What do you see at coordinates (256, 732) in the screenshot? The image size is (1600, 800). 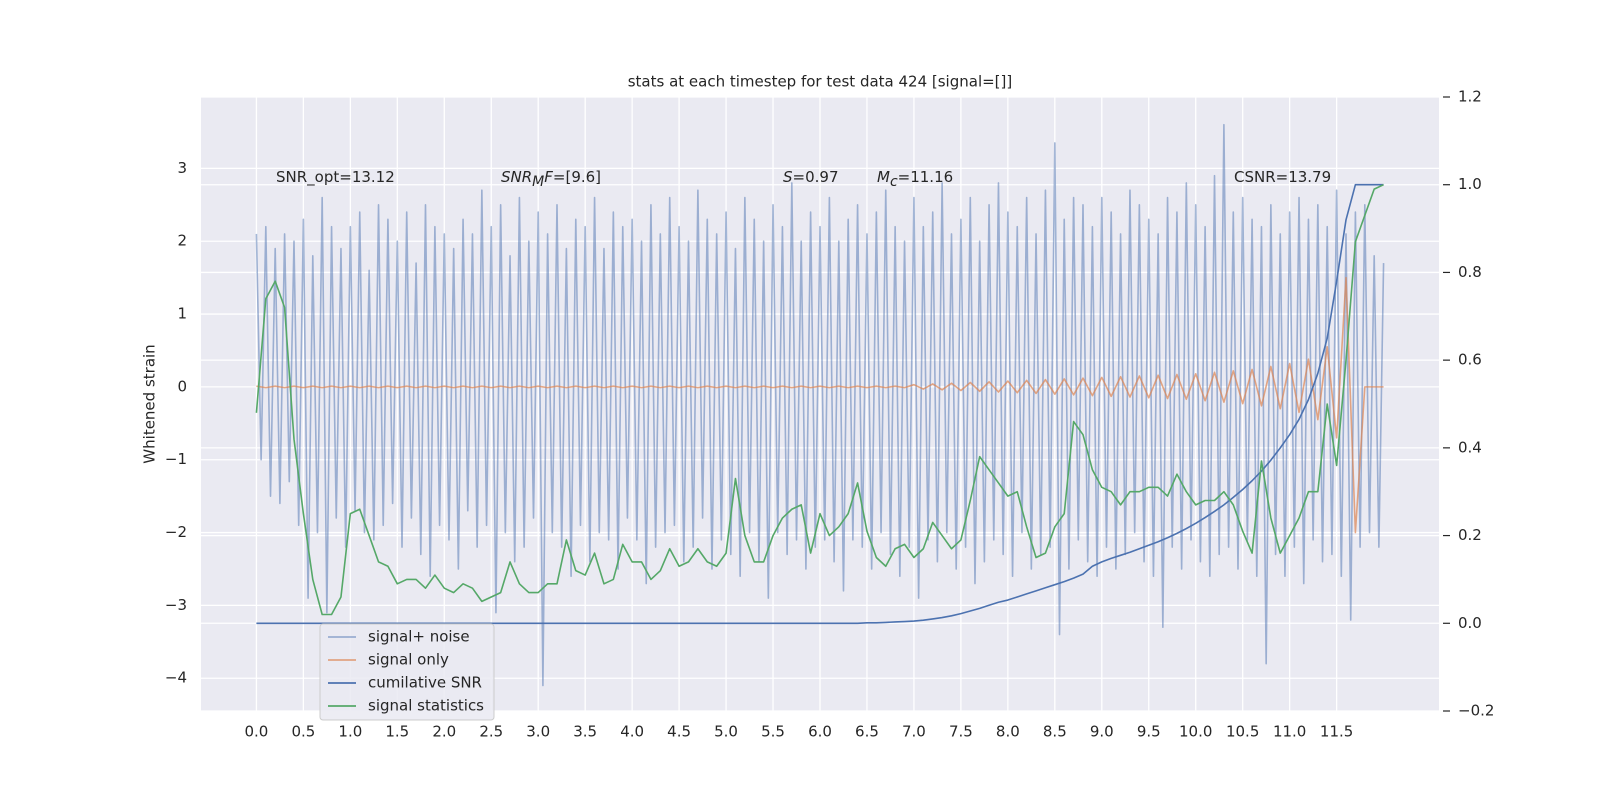 I see `x-tick-label: 0.0` at bounding box center [256, 732].